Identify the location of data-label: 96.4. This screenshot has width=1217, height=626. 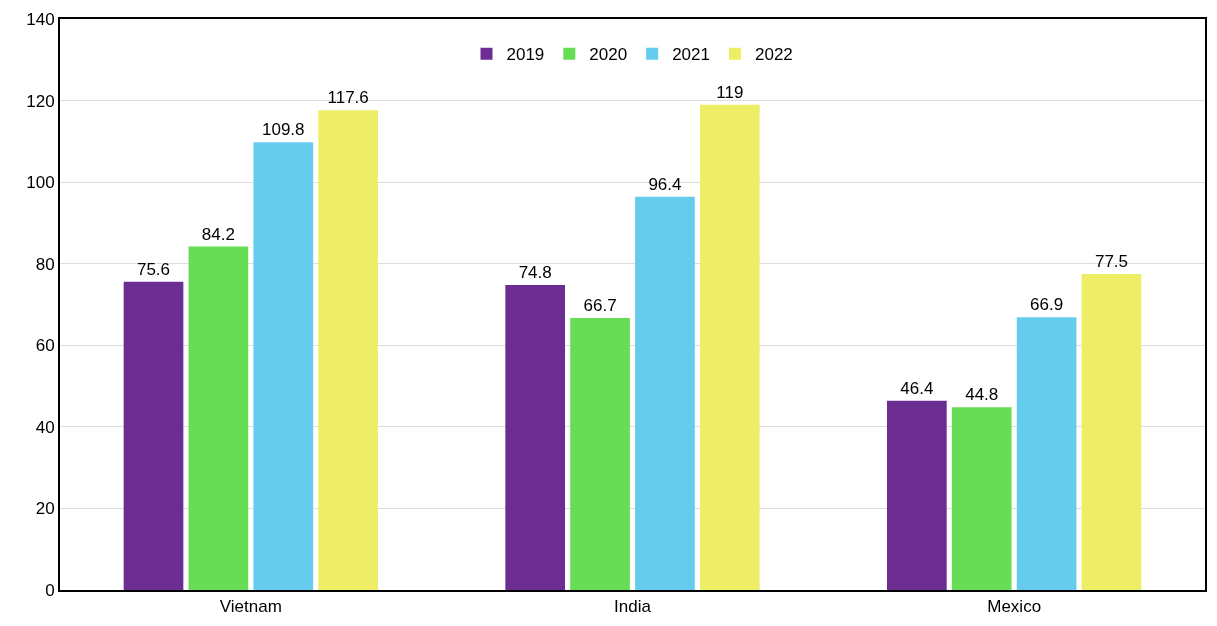
(665, 184).